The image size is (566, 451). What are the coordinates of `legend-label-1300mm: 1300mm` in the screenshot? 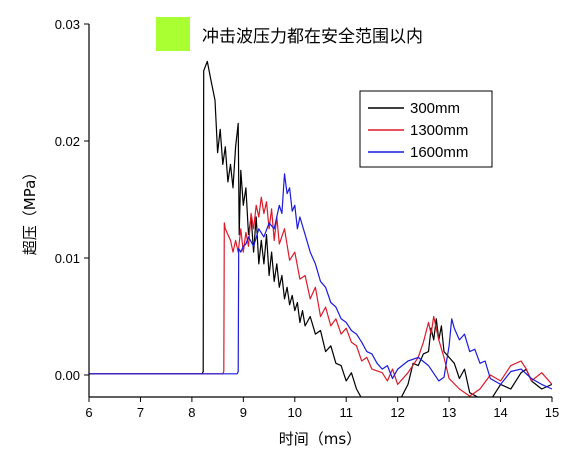 It's located at (439, 130).